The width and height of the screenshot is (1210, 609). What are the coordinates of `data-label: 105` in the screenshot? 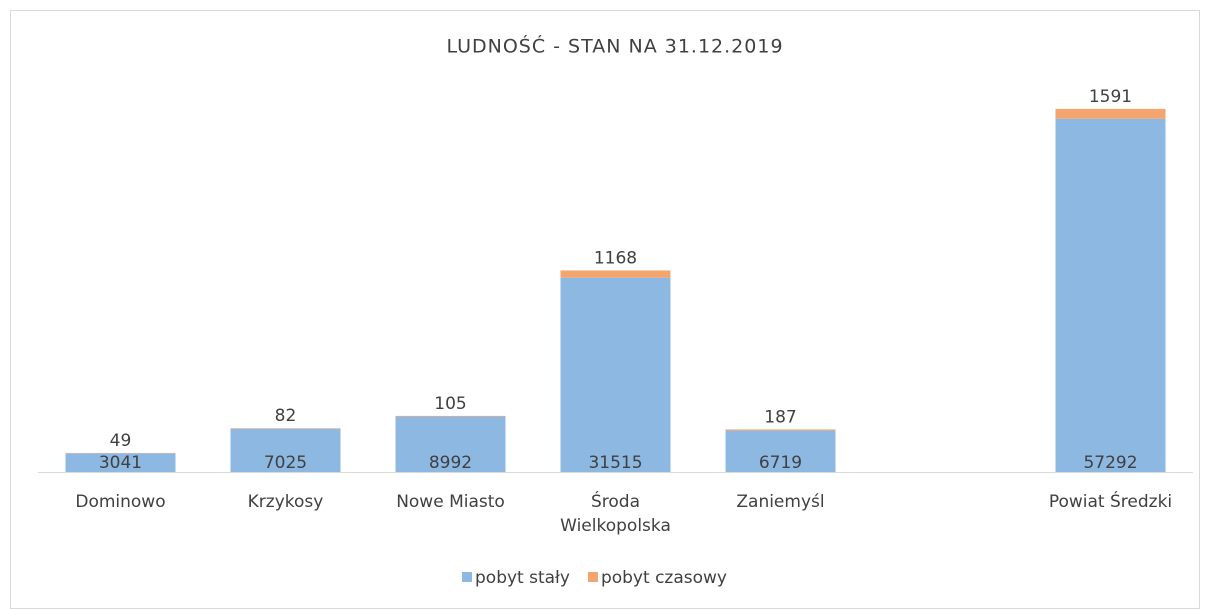 It's located at (450, 404).